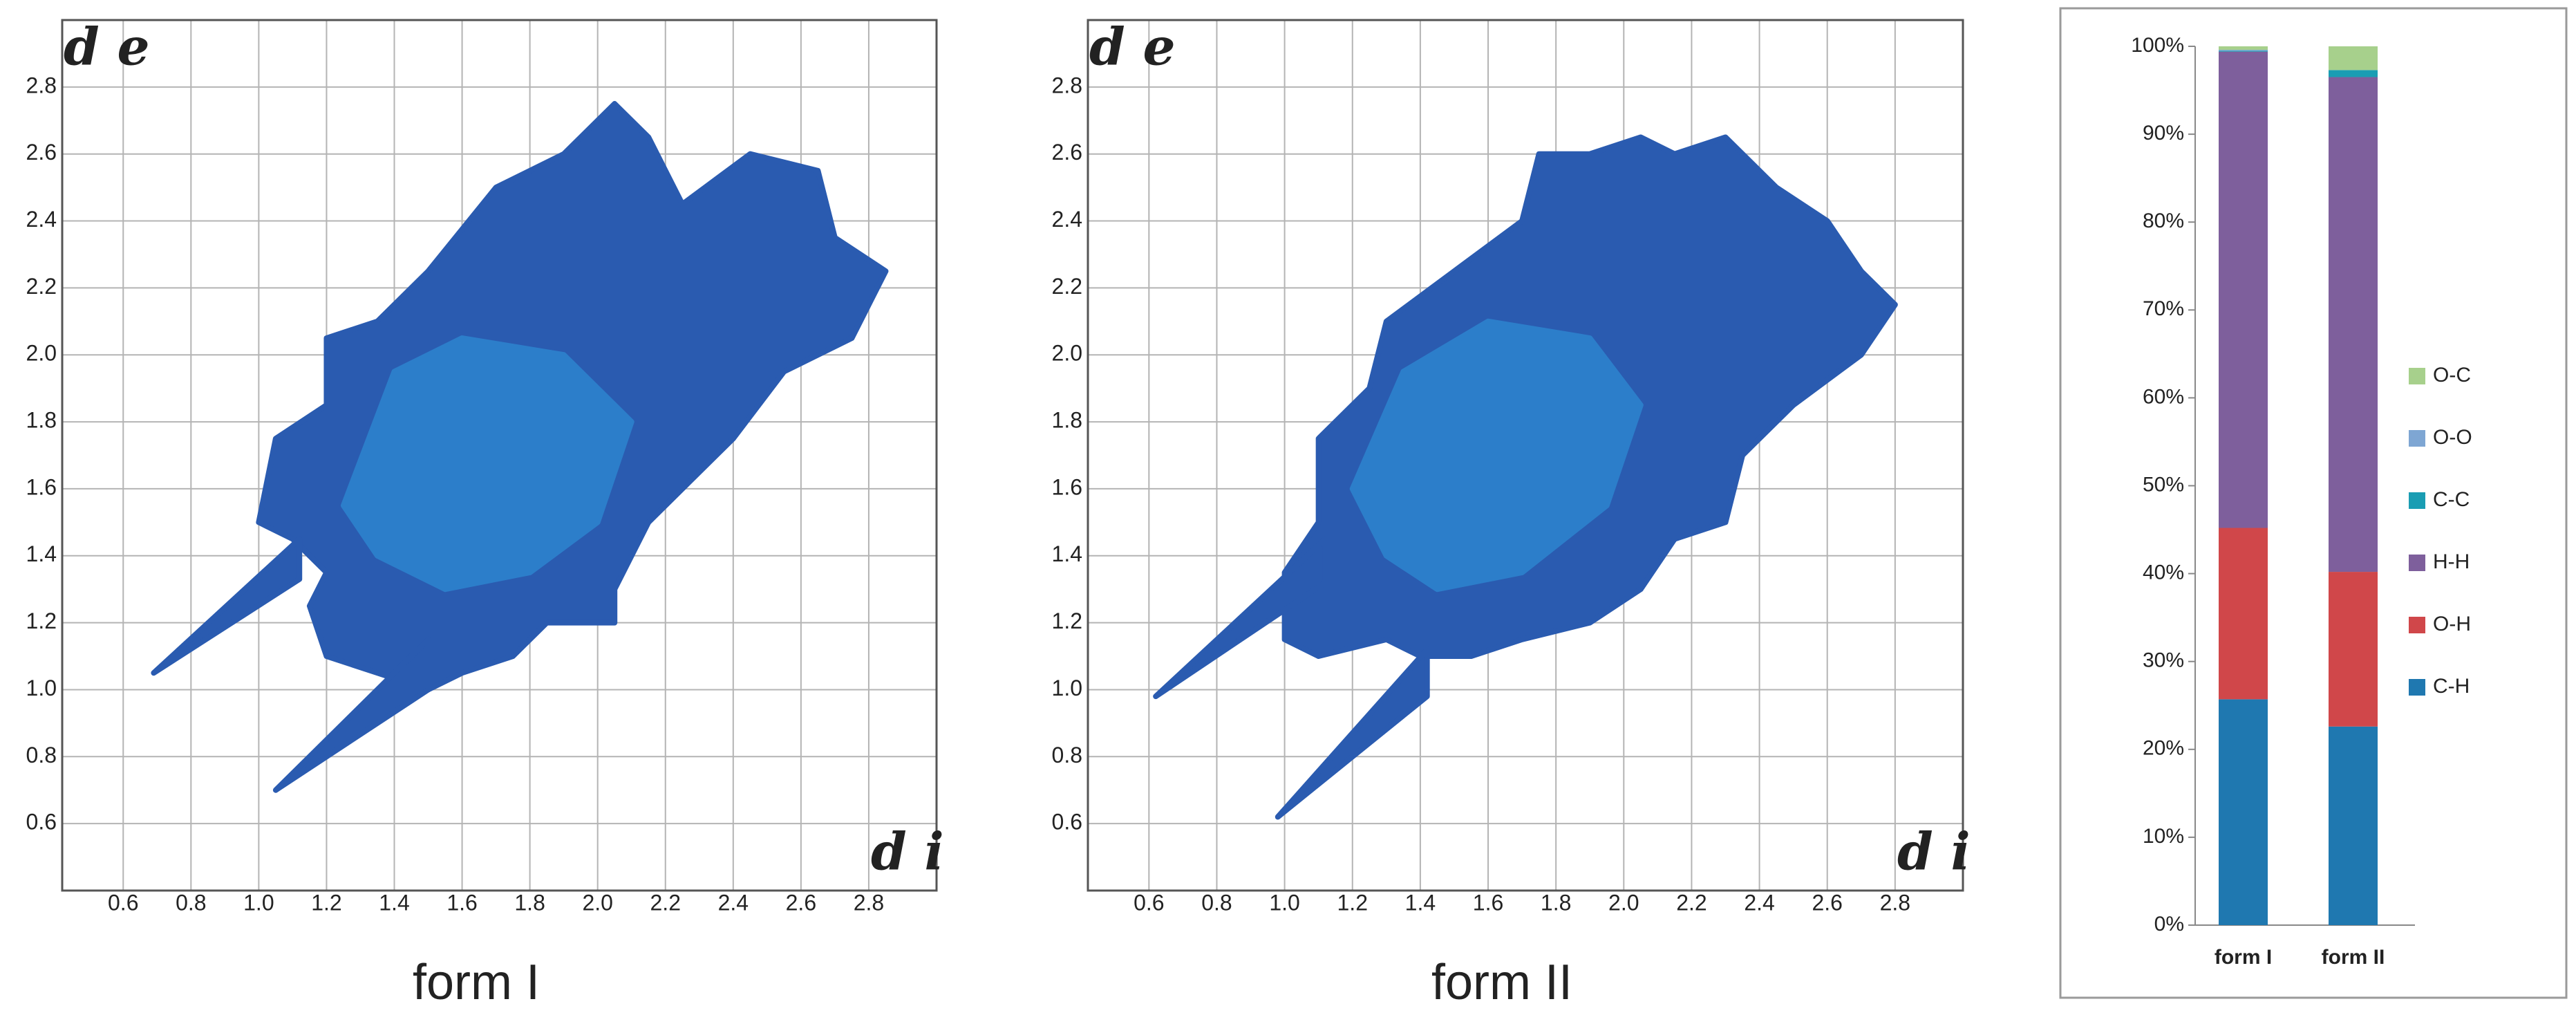 Image resolution: width=2576 pixels, height=1024 pixels. Describe the element at coordinates (2163, 572) in the screenshot. I see `y-tick-label: 40%` at that location.